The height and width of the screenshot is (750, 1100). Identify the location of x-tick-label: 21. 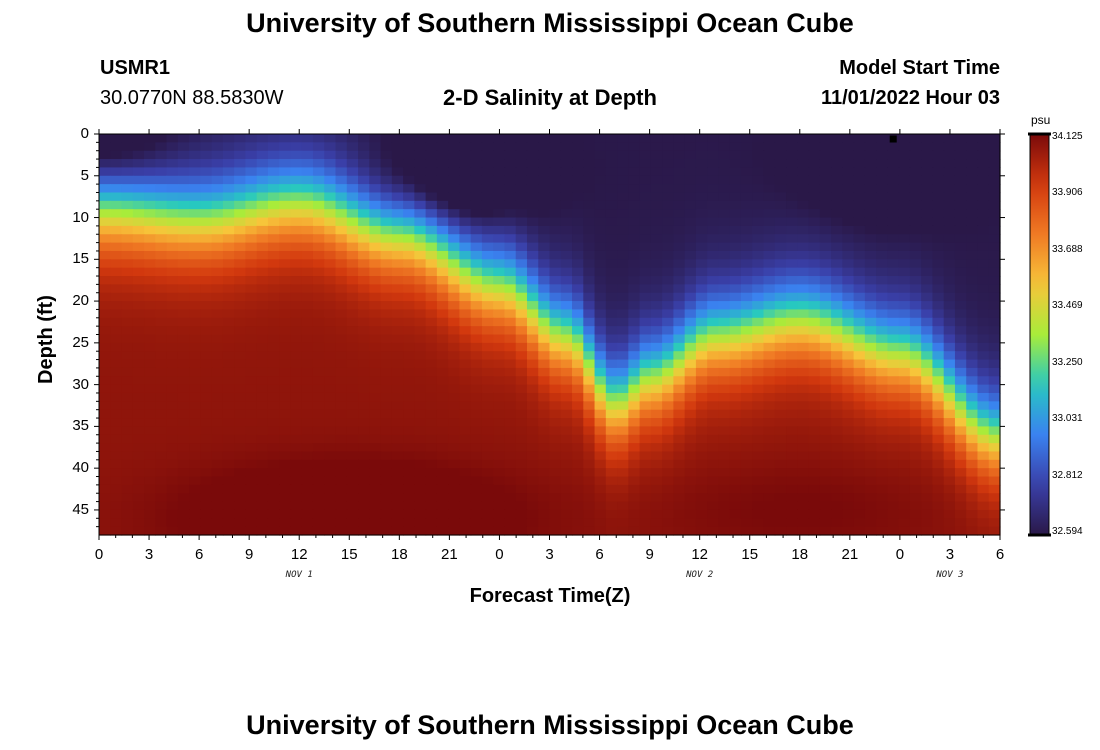
(850, 554).